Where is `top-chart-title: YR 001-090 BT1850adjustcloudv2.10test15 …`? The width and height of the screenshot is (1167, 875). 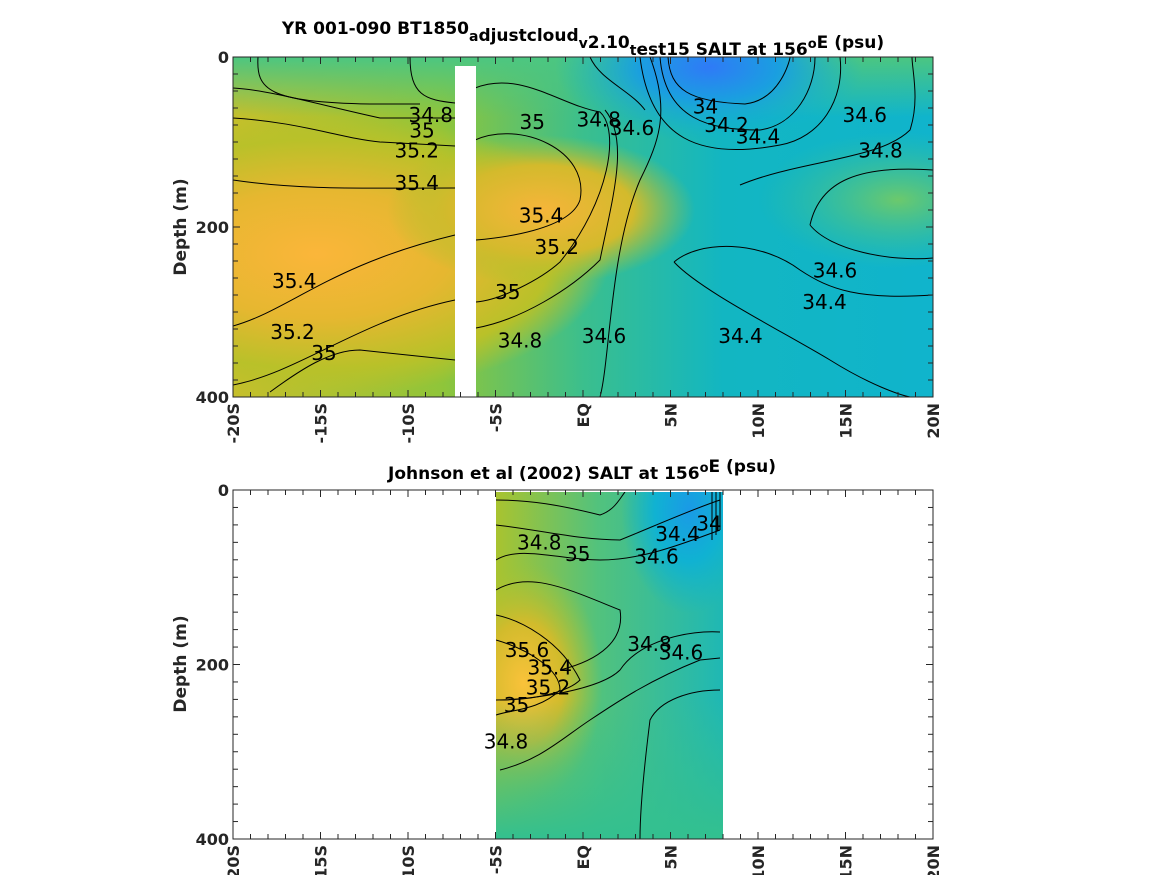
top-chart-title: YR 001-090 BT1850adjustcloudv2.10test15 … is located at coordinates (582, 39).